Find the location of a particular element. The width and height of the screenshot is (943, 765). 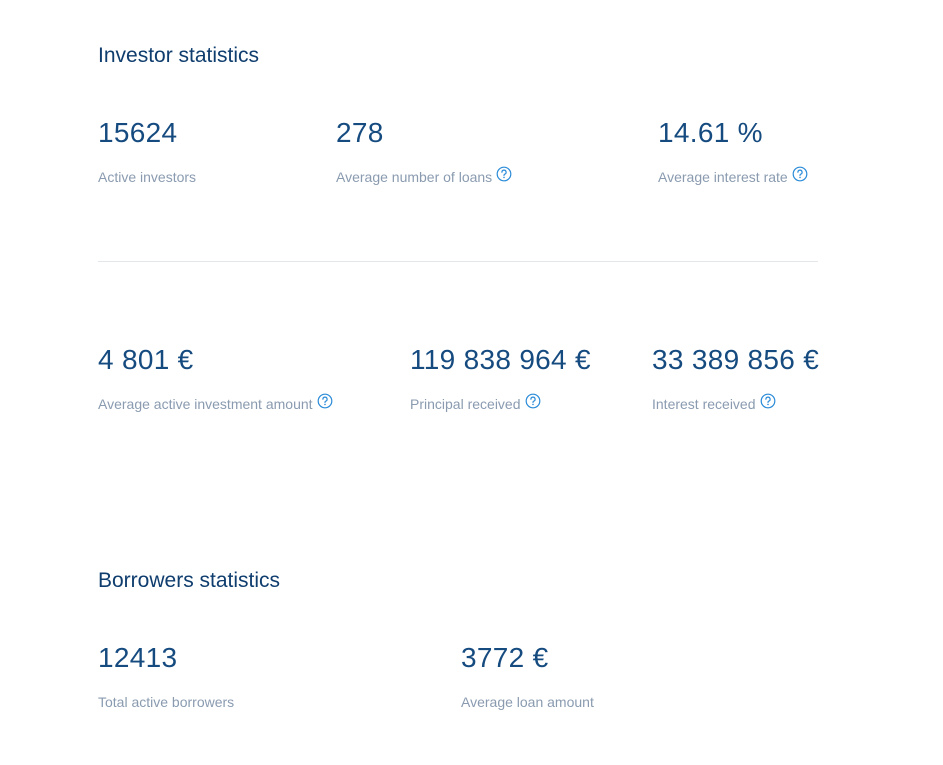

stat-value: 3772 € is located at coordinates (505, 657).